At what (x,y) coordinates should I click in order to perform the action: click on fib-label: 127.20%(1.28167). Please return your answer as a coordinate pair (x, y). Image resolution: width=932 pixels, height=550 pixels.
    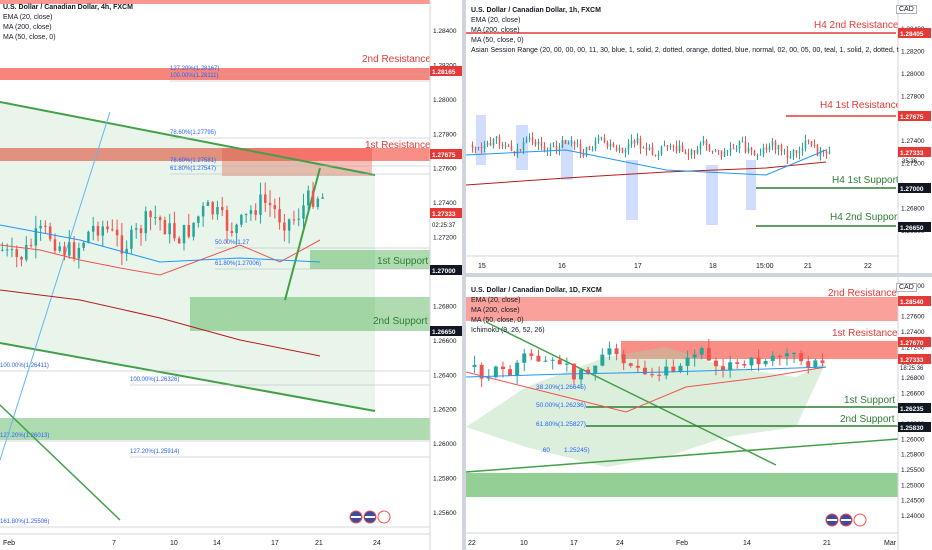
    Looking at the image, I should click on (194, 69).